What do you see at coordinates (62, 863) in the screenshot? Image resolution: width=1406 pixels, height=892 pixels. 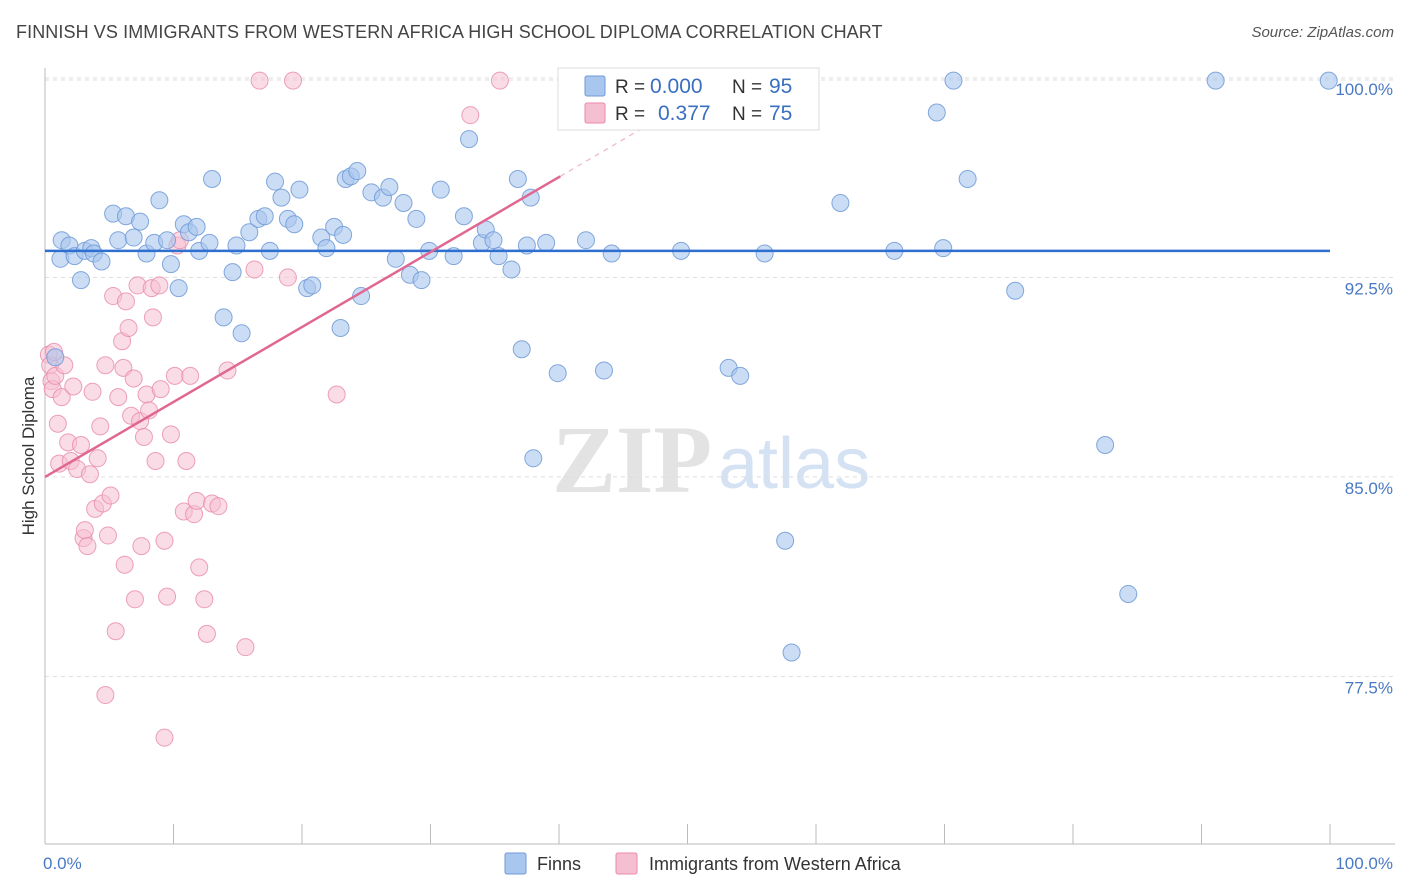 I see `x-tick-label: 0.0%` at bounding box center [62, 863].